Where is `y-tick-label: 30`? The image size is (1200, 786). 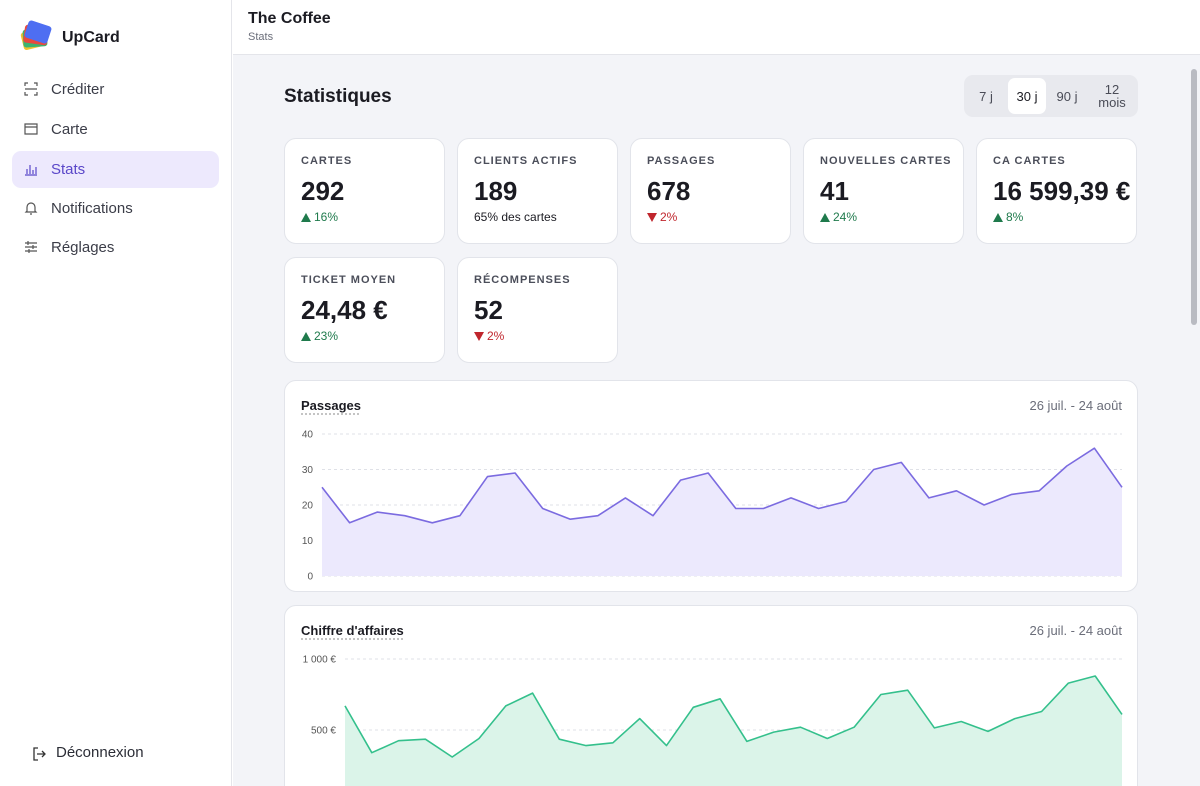 y-tick-label: 30 is located at coordinates (308, 470).